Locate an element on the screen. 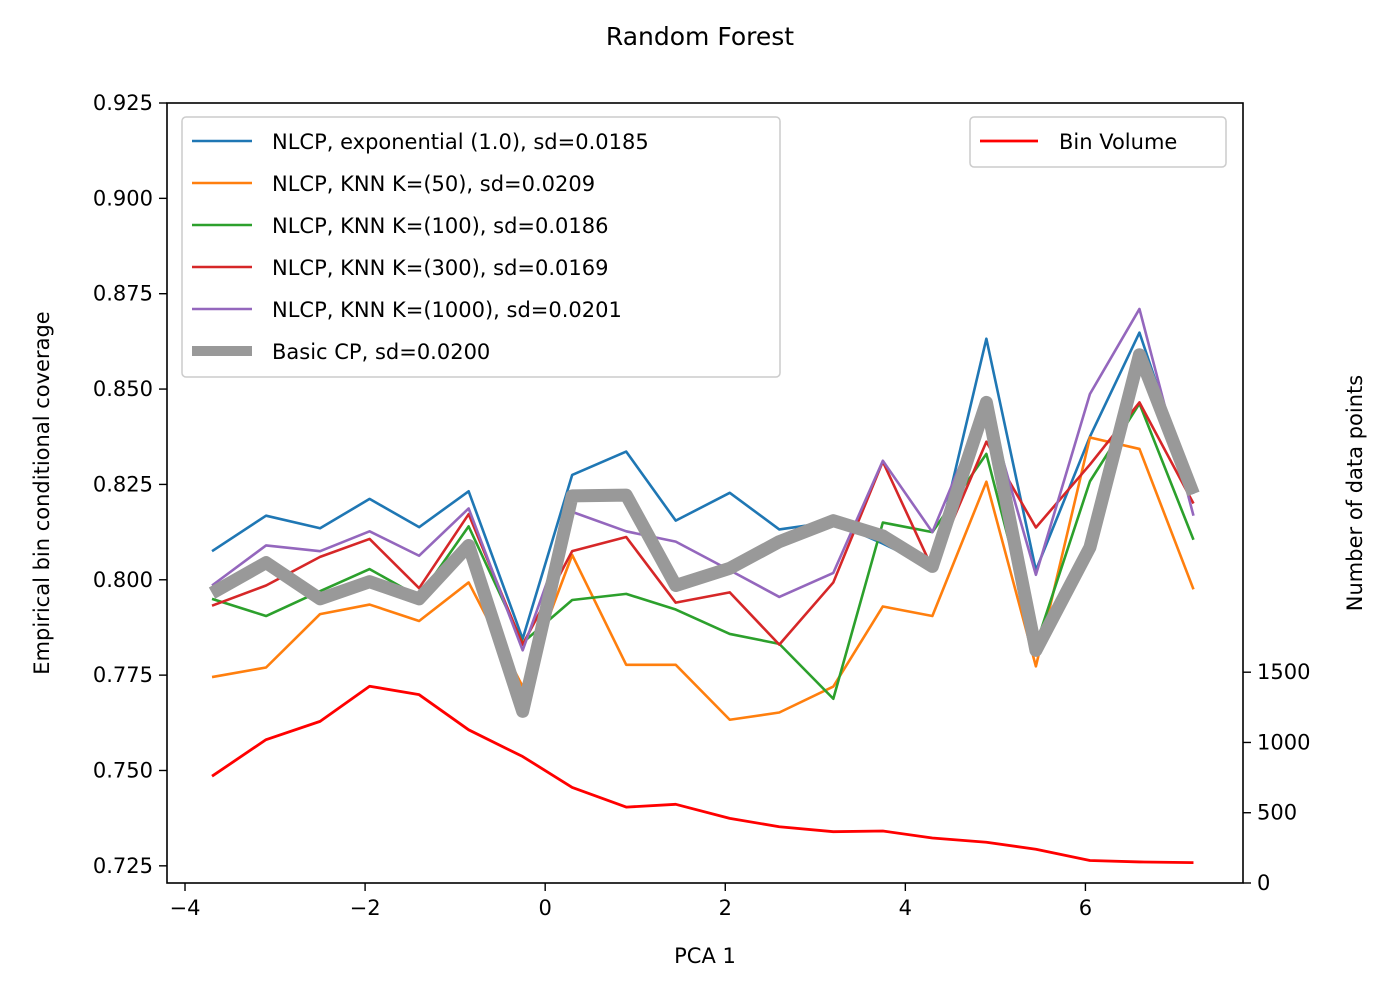  y-tick-label: 0.850 is located at coordinates (123, 389).